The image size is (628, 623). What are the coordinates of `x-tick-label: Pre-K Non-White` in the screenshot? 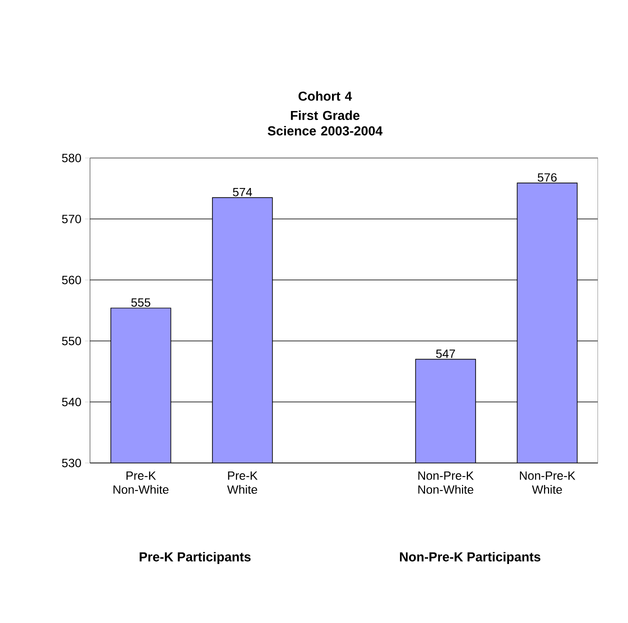 It's located at (141, 483).